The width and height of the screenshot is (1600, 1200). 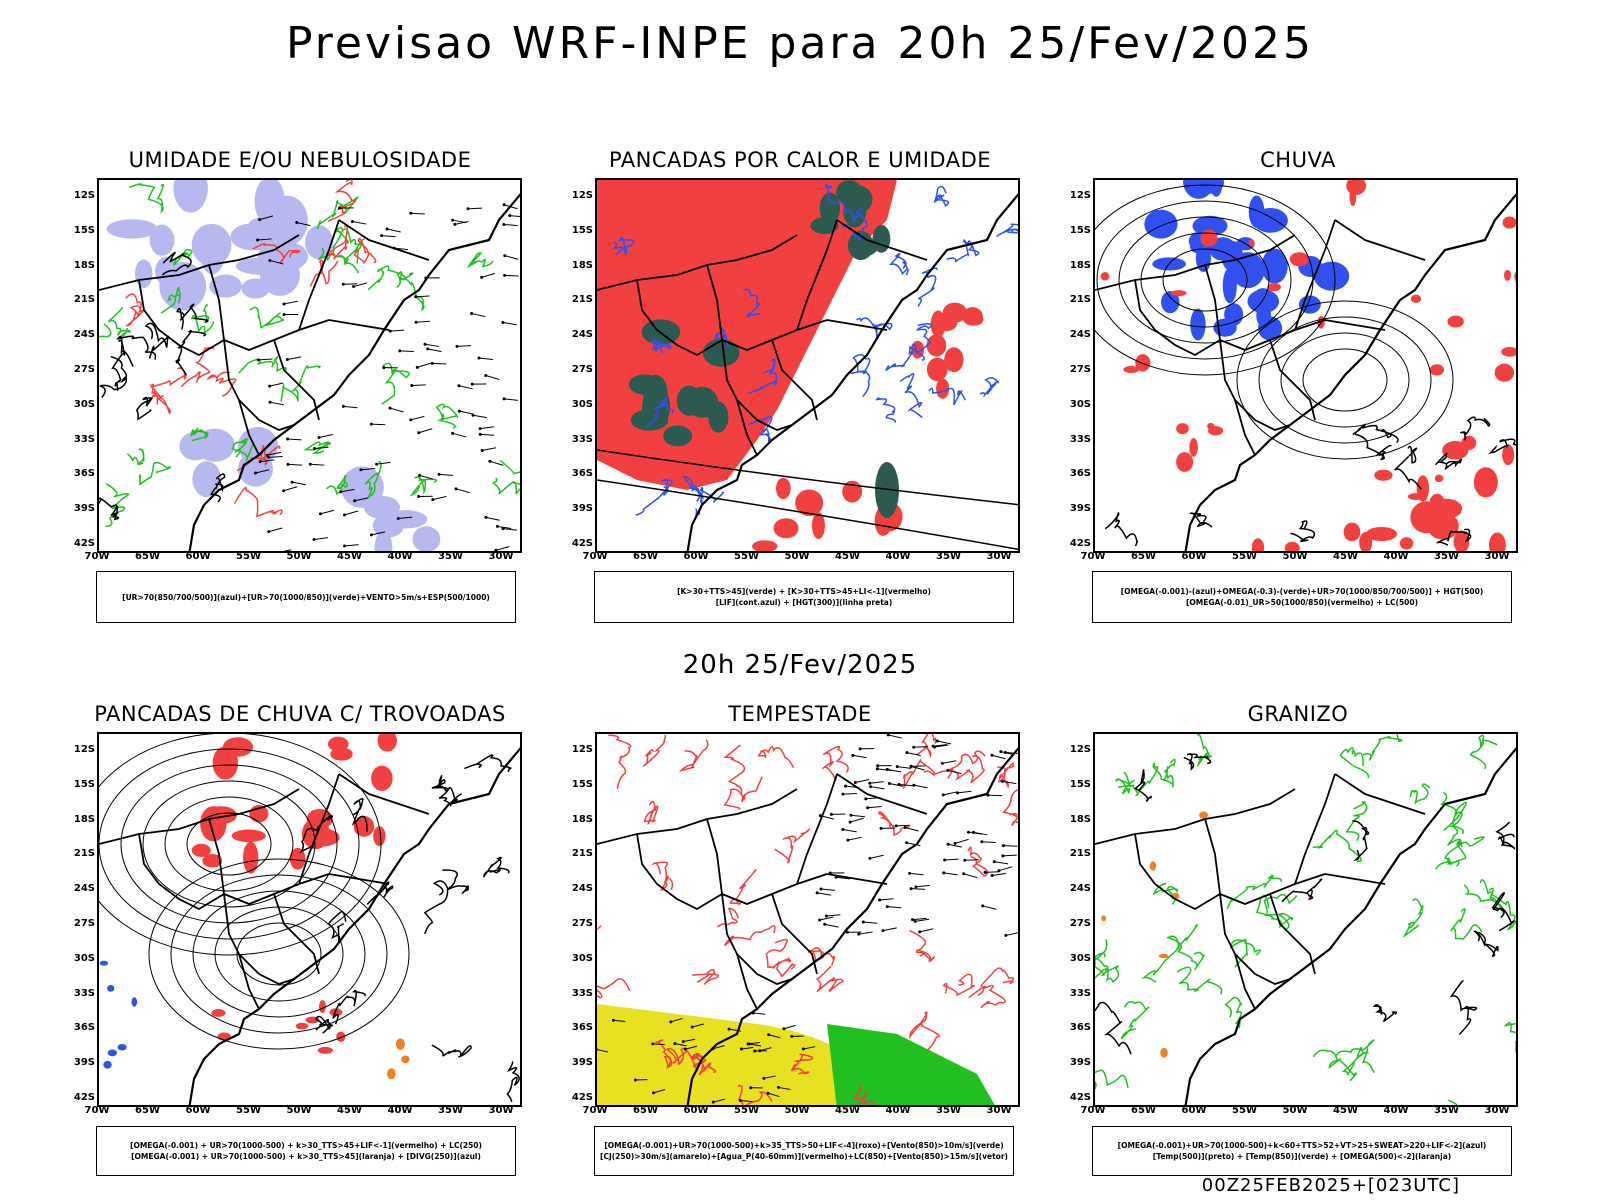 I want to click on longitude-label: 60W, so click(x=696, y=556).